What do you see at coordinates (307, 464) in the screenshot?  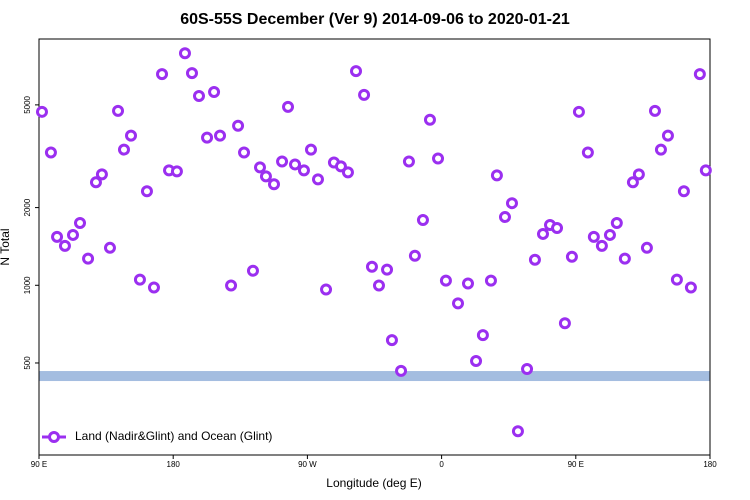 I see `x-tick-label: 90 W` at bounding box center [307, 464].